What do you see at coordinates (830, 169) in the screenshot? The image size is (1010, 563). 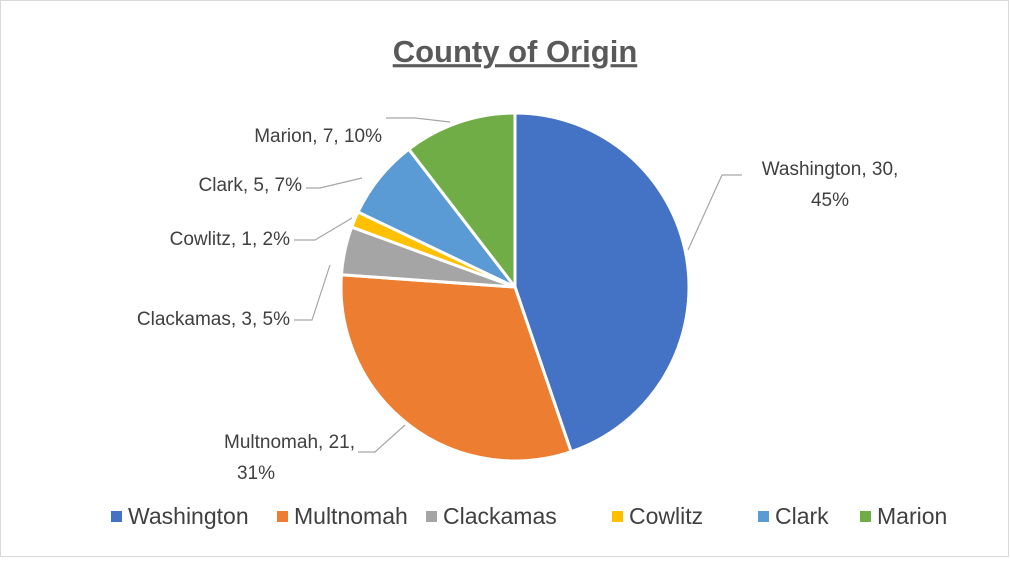 I see `data-label-line: Washington, 30,` at bounding box center [830, 169].